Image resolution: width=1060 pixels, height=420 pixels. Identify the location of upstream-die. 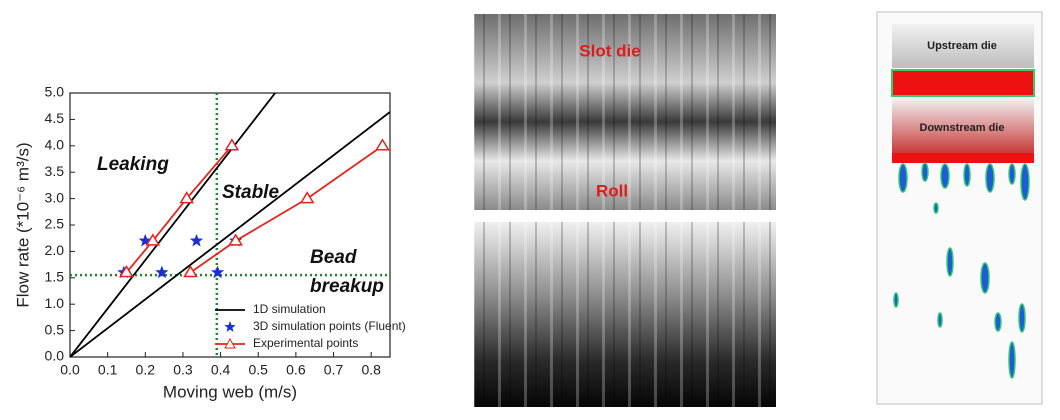
(963, 46).